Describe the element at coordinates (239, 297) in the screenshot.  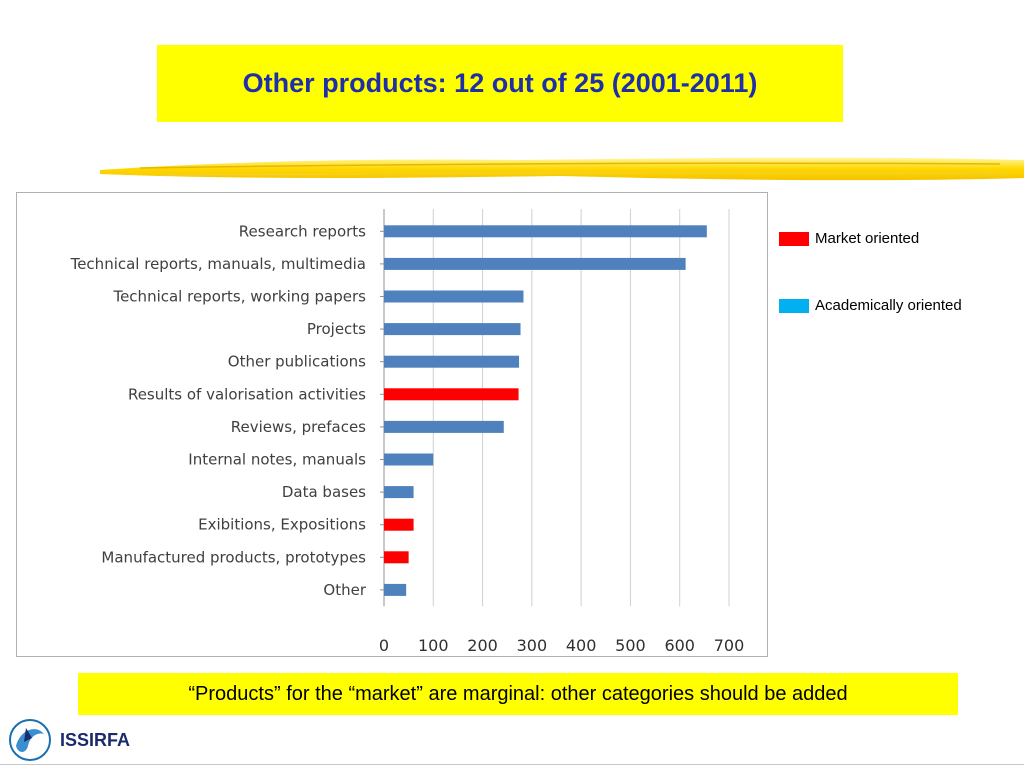
I see `category-label: Technical reports, working papers` at that location.